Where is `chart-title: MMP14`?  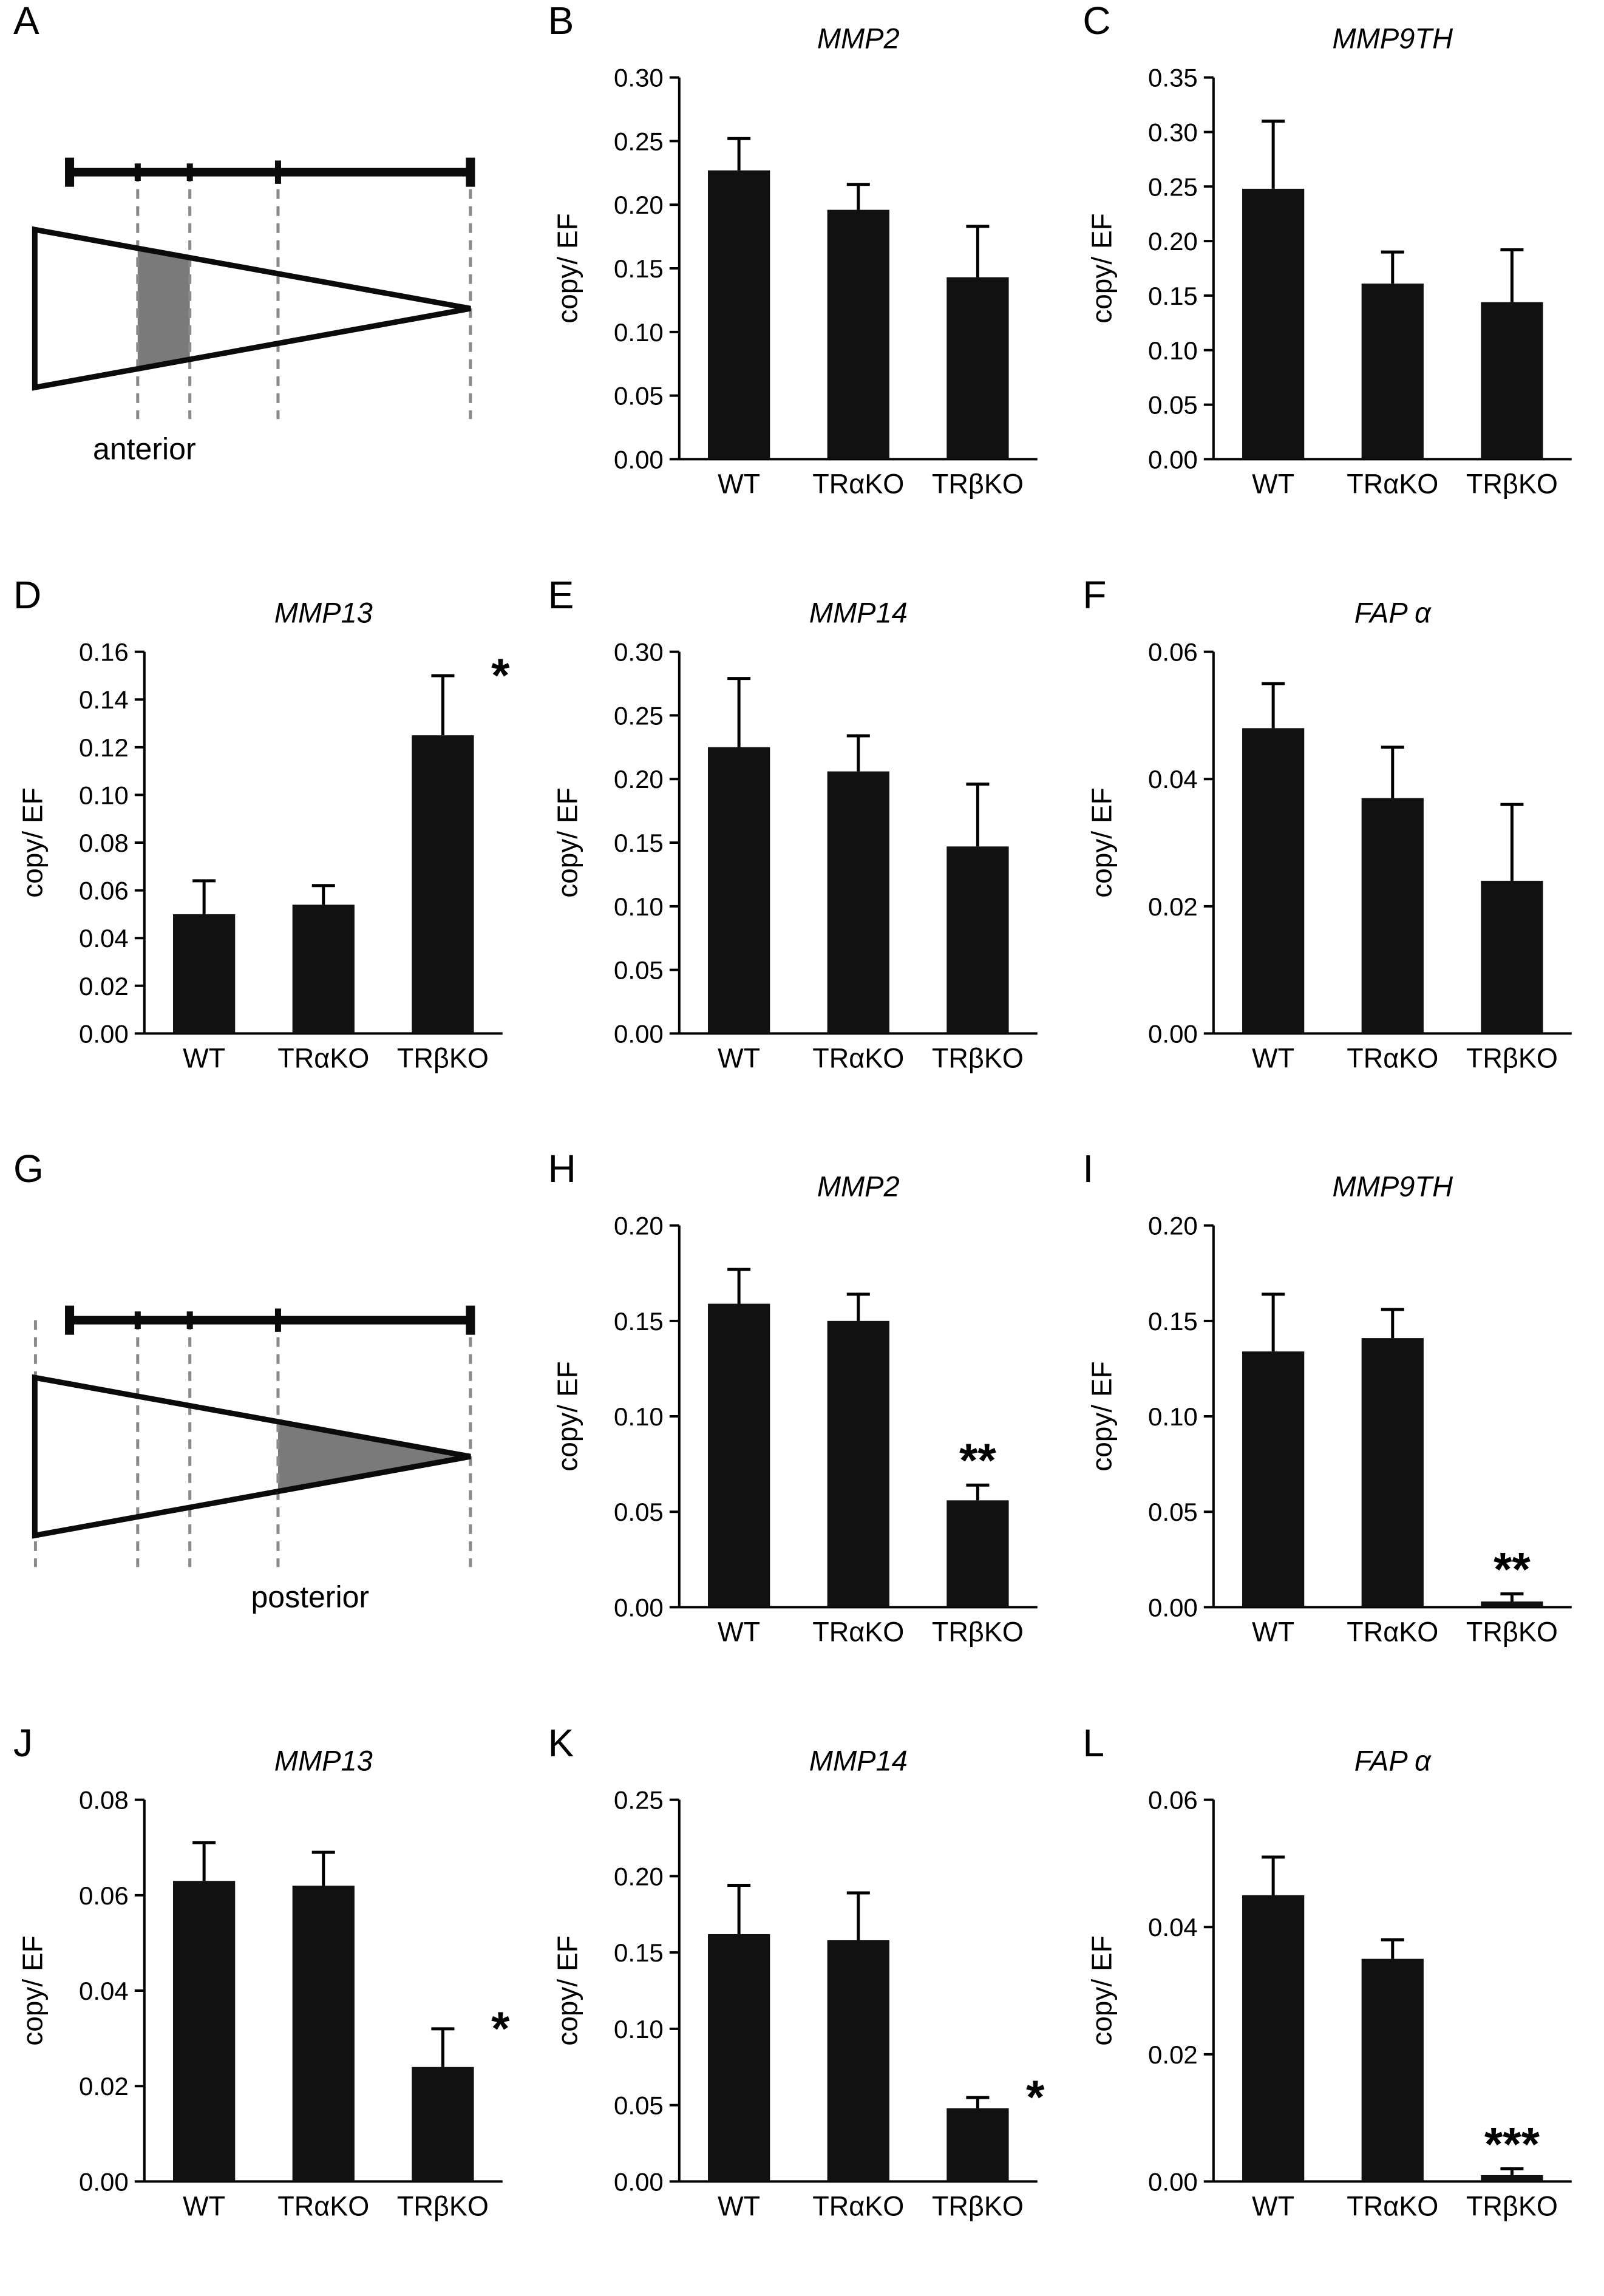
chart-title: MMP14 is located at coordinates (858, 1760).